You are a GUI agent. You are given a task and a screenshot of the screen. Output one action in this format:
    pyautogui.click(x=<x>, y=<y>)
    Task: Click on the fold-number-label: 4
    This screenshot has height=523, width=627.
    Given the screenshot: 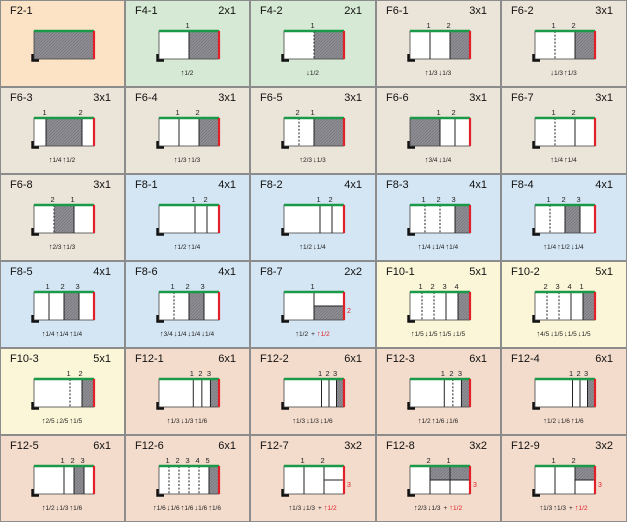 What is the action you would take?
    pyautogui.click(x=198, y=460)
    